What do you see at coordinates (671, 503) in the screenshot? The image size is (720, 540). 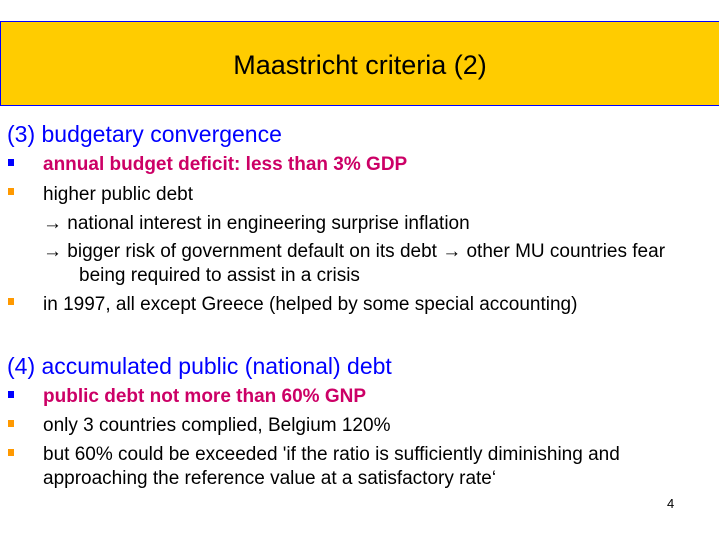 I see `page-number: 4` at bounding box center [671, 503].